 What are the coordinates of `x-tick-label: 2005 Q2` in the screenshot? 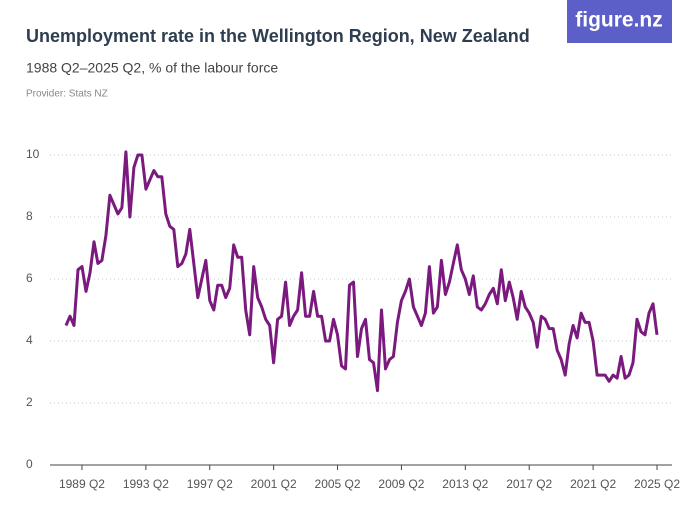 It's located at (338, 484).